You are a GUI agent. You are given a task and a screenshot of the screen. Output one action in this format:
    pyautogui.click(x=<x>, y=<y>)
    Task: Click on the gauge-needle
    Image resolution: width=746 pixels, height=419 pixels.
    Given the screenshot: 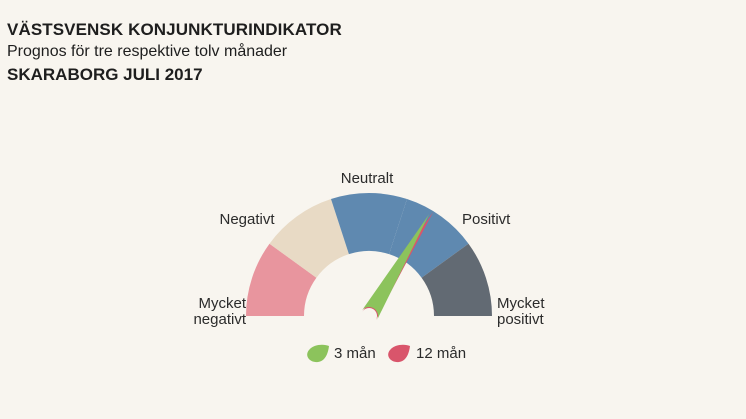 What is the action you would take?
    pyautogui.click(x=395, y=267)
    